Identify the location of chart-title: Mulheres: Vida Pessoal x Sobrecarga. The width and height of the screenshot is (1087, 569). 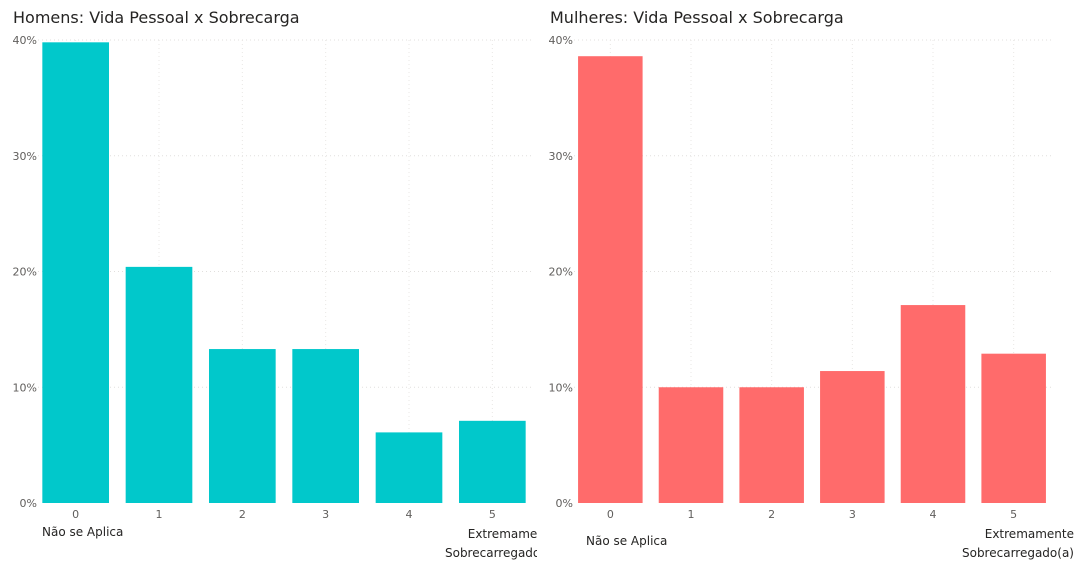
(697, 17).